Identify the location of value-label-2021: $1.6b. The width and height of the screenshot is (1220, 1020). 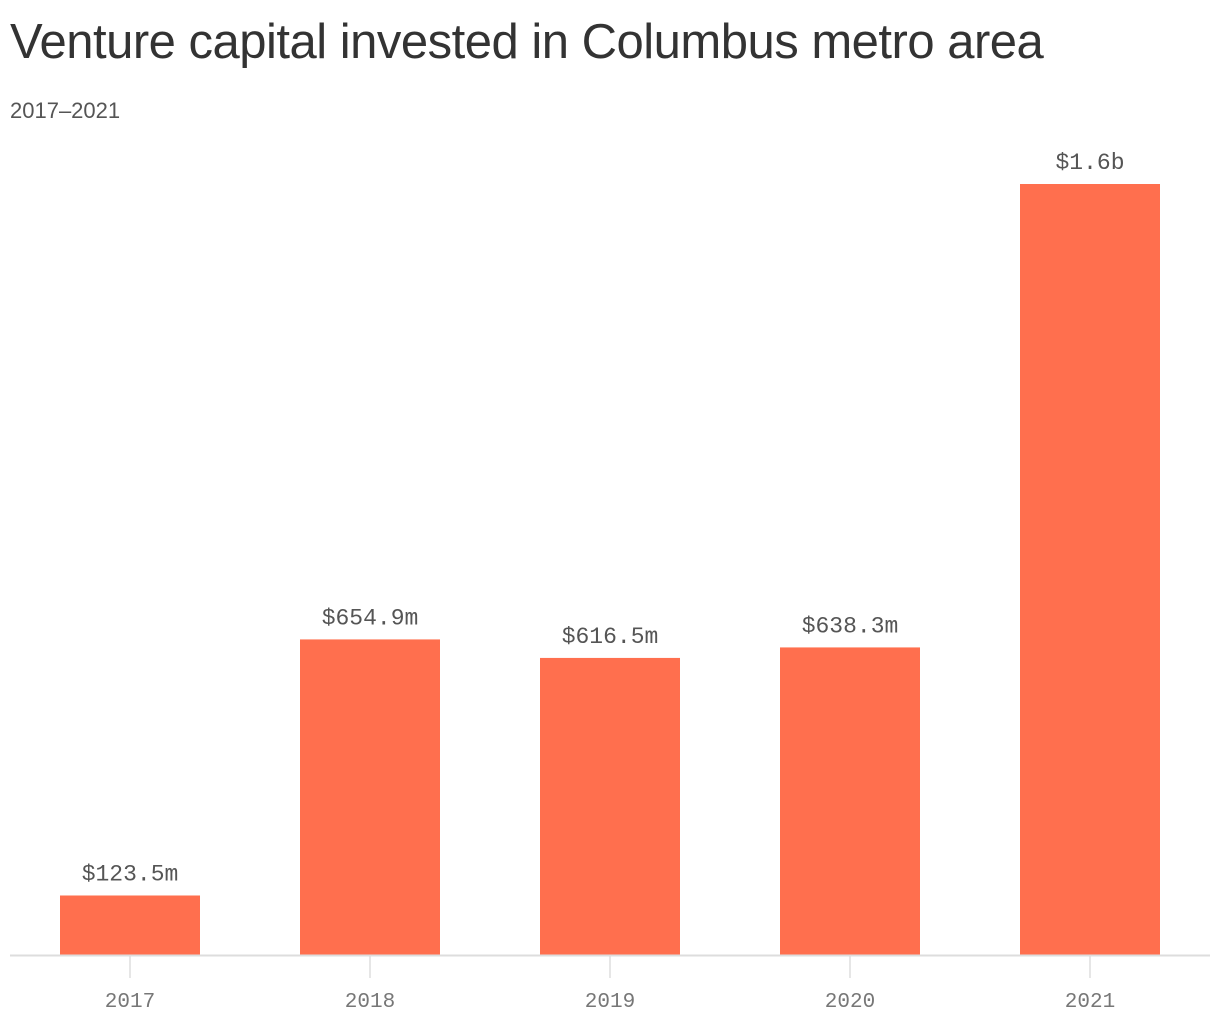
(1089, 163).